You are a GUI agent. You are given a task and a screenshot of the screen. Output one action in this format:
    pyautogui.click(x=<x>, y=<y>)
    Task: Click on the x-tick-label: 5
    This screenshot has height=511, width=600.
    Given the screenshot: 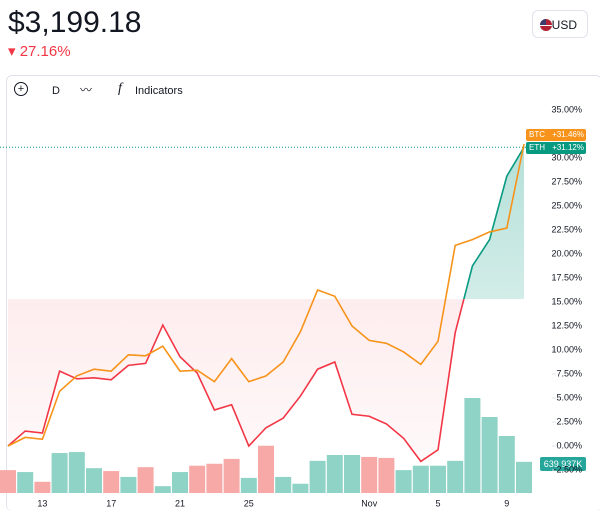 What is the action you would take?
    pyautogui.click(x=437, y=503)
    